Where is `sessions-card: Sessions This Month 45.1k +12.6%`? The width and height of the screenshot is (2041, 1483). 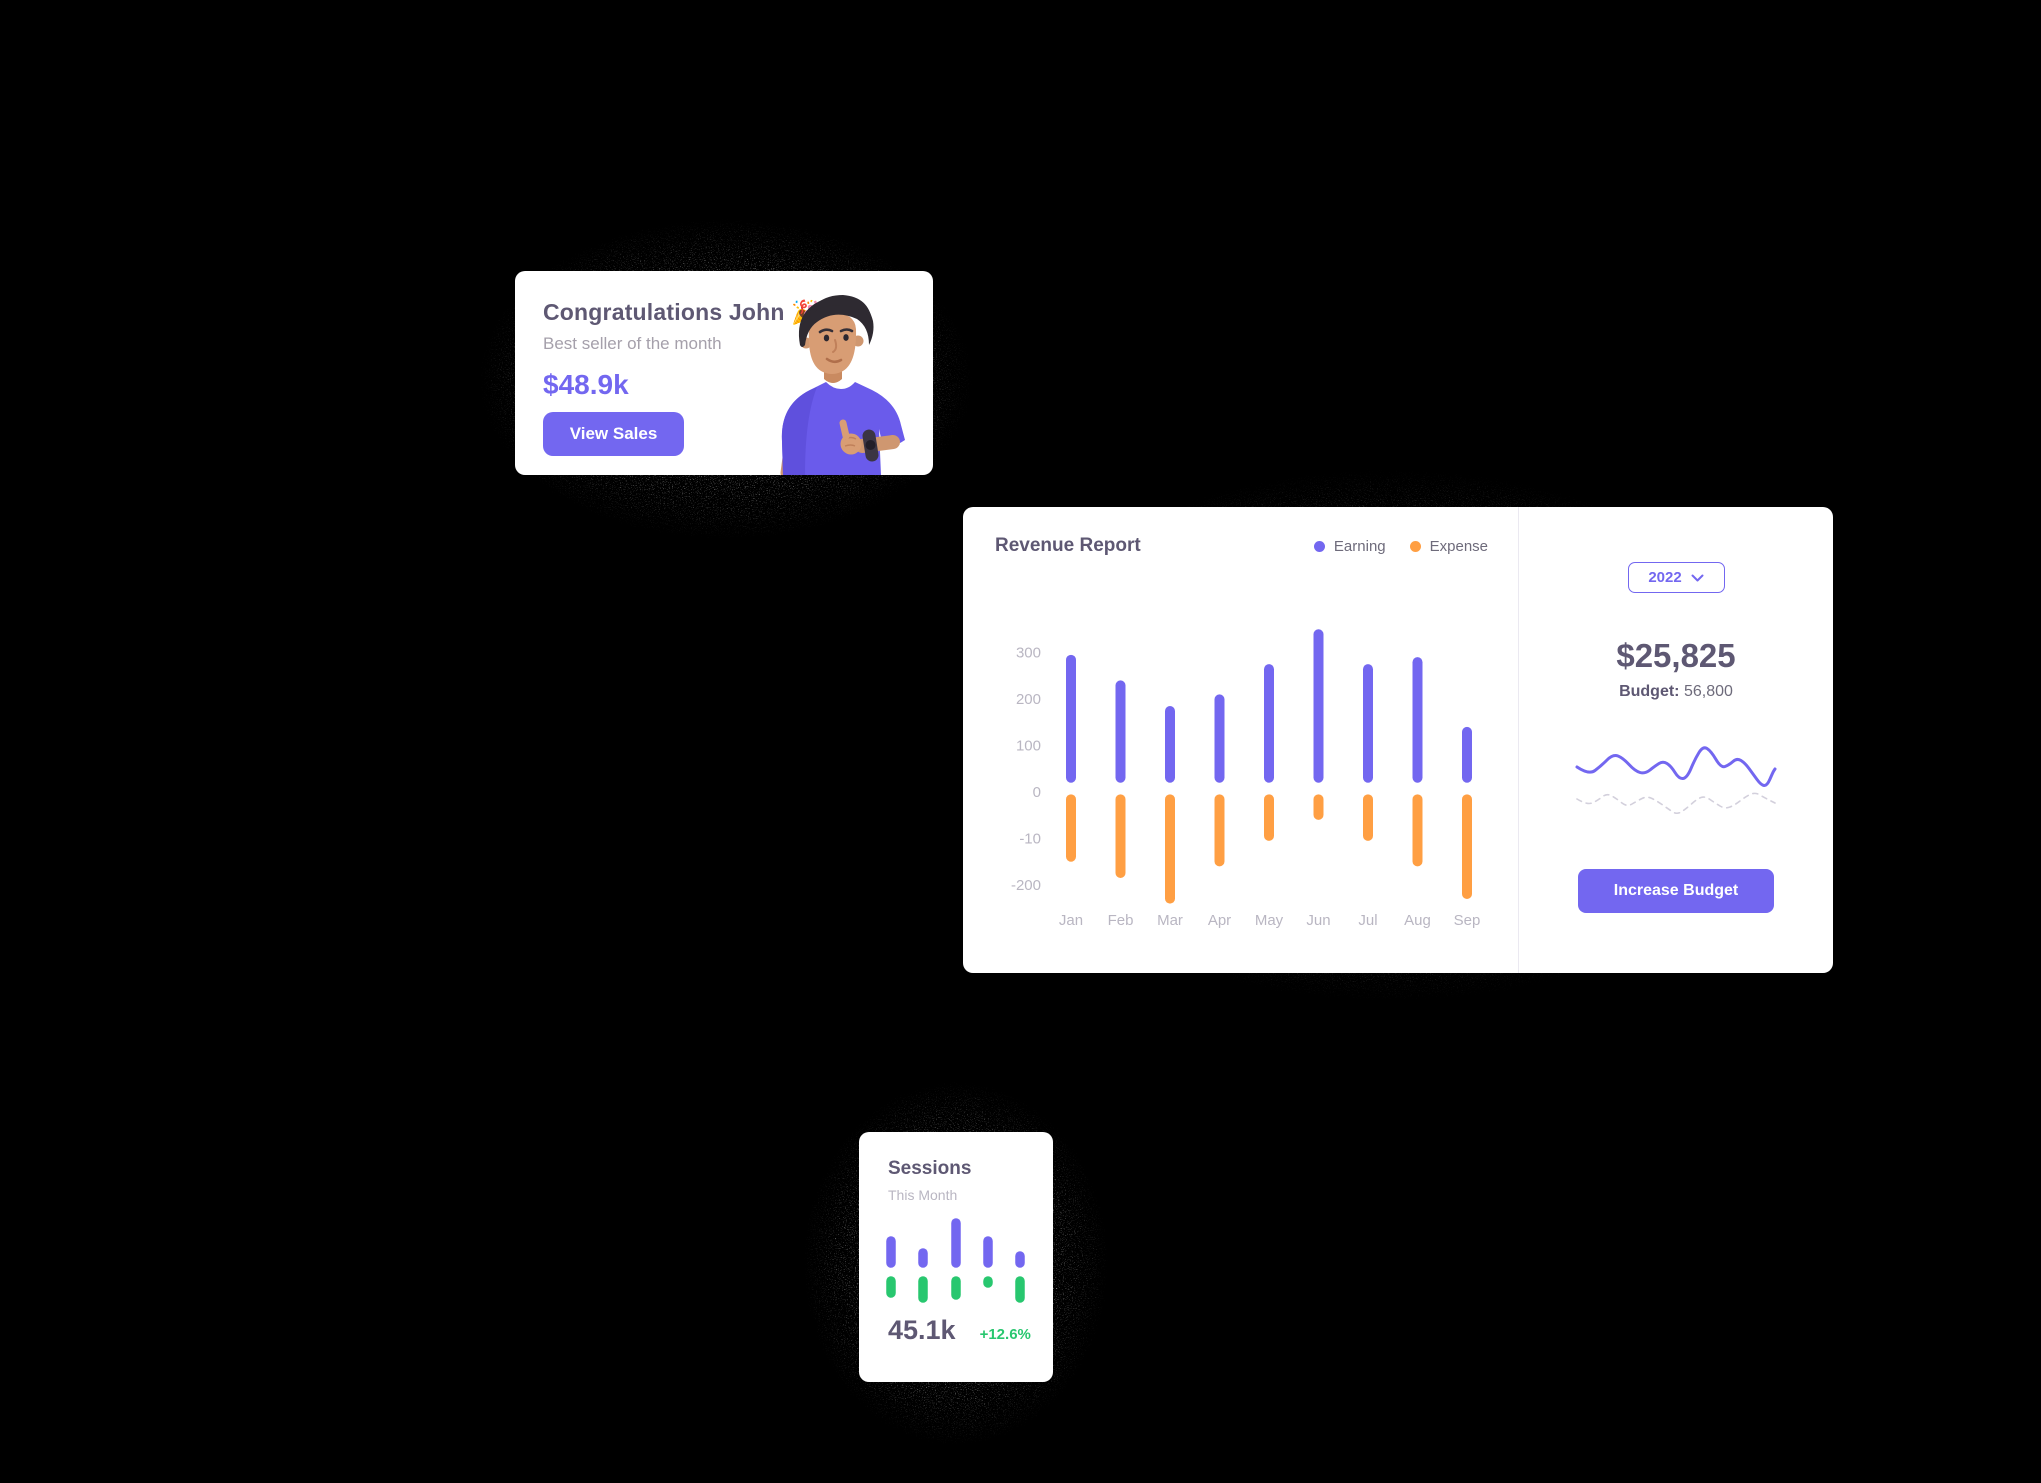 sessions-card: Sessions This Month 45.1k +12.6% is located at coordinates (956, 1257).